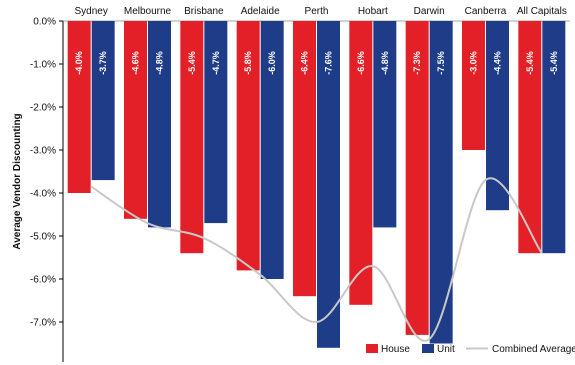 The width and height of the screenshot is (575, 365). Describe the element at coordinates (428, 348) in the screenshot. I see `legend-unit-swatch` at that location.